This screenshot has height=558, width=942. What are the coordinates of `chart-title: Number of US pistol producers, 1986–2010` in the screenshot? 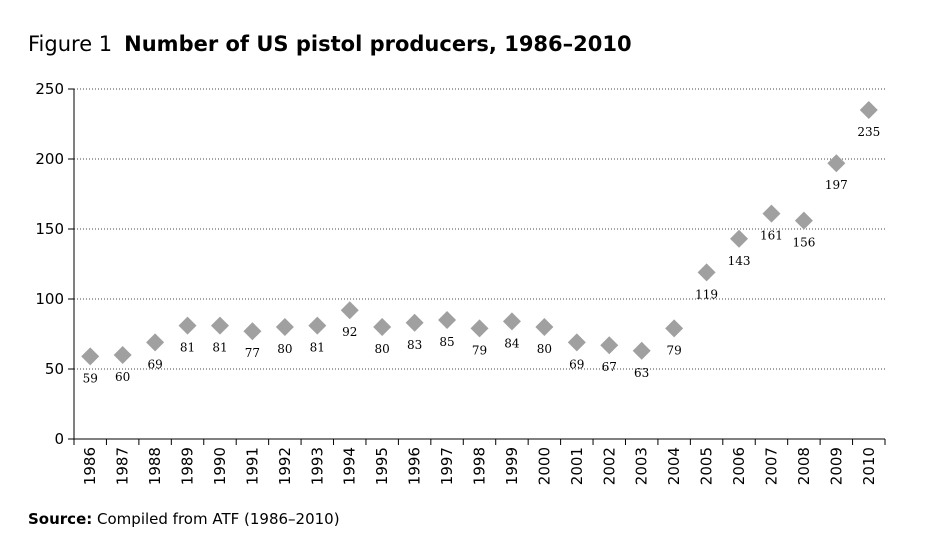 It's located at (378, 44).